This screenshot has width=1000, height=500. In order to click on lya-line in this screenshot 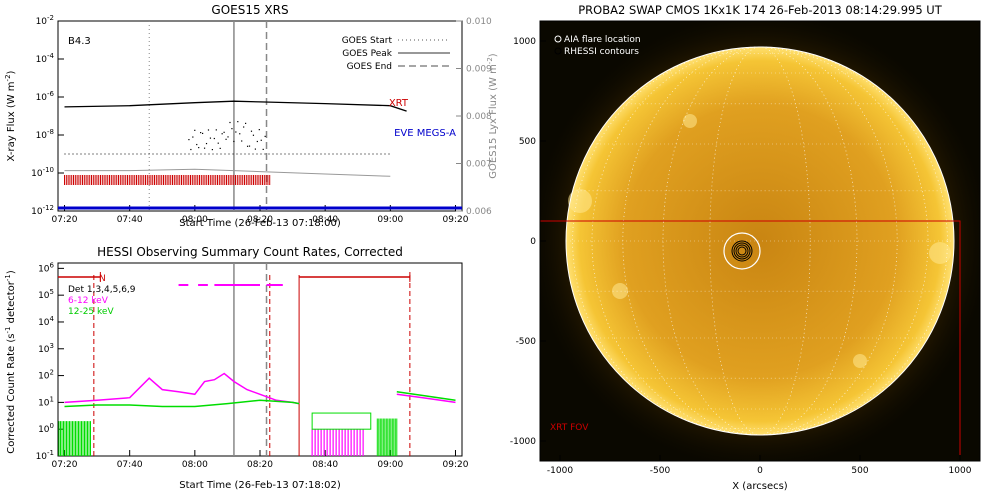, I will do `click(227, 172)`.